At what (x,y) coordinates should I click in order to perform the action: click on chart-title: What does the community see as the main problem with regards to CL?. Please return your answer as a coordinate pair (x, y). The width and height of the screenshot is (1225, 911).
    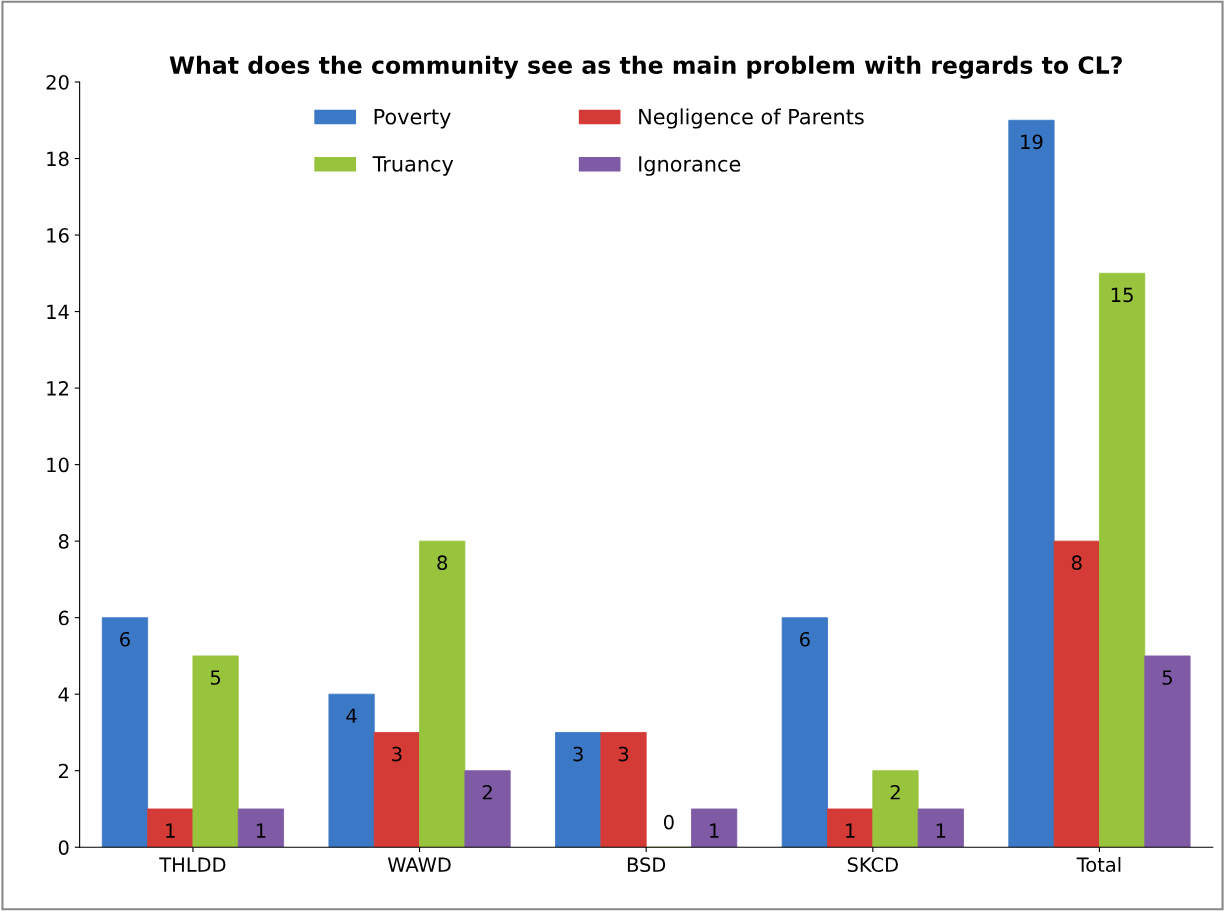
    Looking at the image, I should click on (645, 67).